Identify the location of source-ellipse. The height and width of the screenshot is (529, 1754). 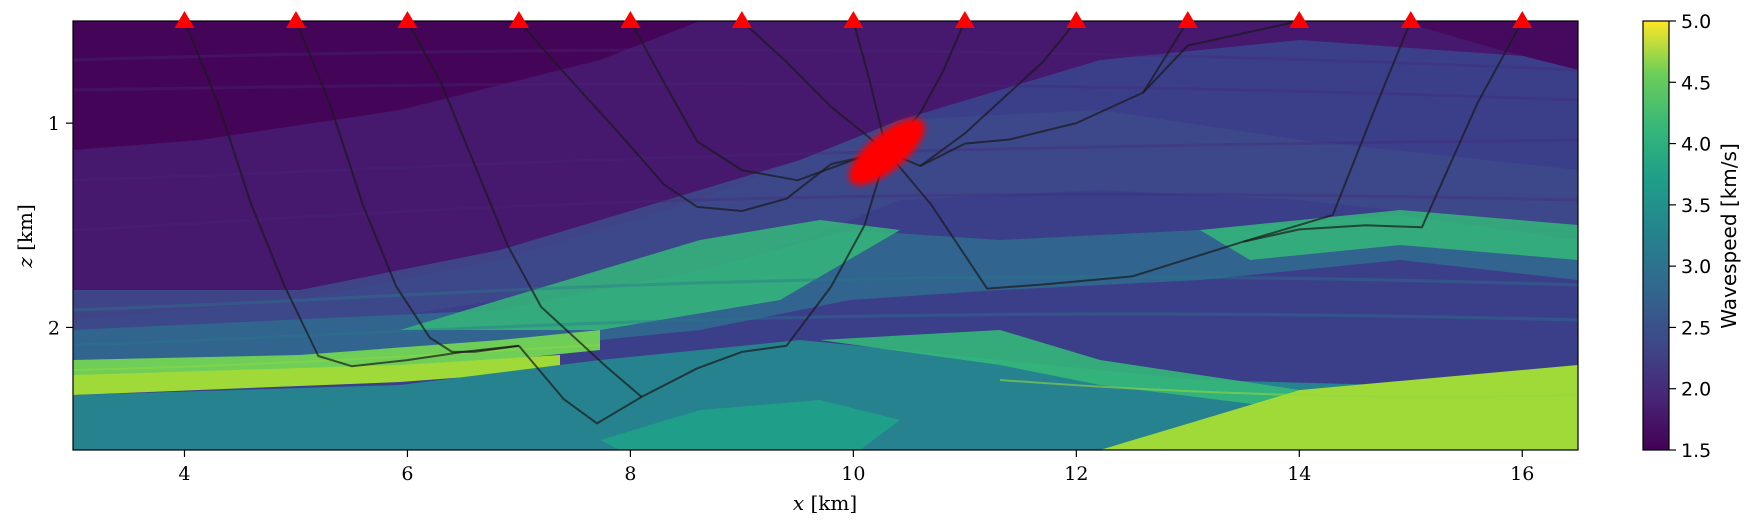
(887, 151).